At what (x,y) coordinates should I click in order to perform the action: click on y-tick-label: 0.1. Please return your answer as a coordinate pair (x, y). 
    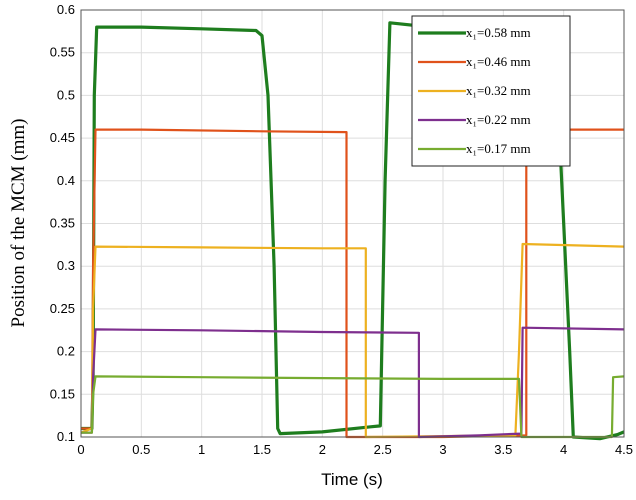
    Looking at the image, I should click on (66, 436).